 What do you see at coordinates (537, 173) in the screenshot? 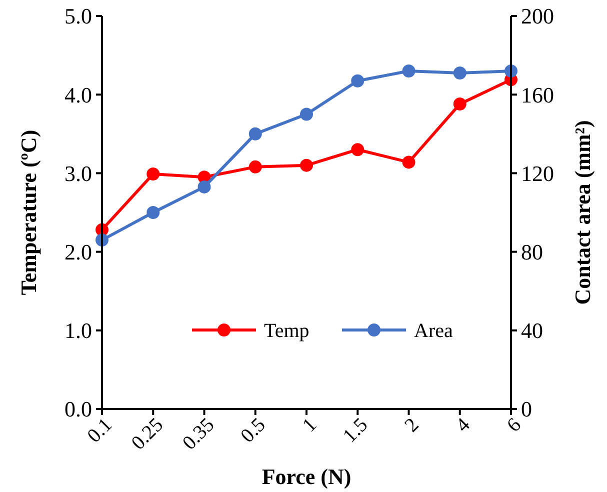
I see `y2-tick-label: 120` at bounding box center [537, 173].